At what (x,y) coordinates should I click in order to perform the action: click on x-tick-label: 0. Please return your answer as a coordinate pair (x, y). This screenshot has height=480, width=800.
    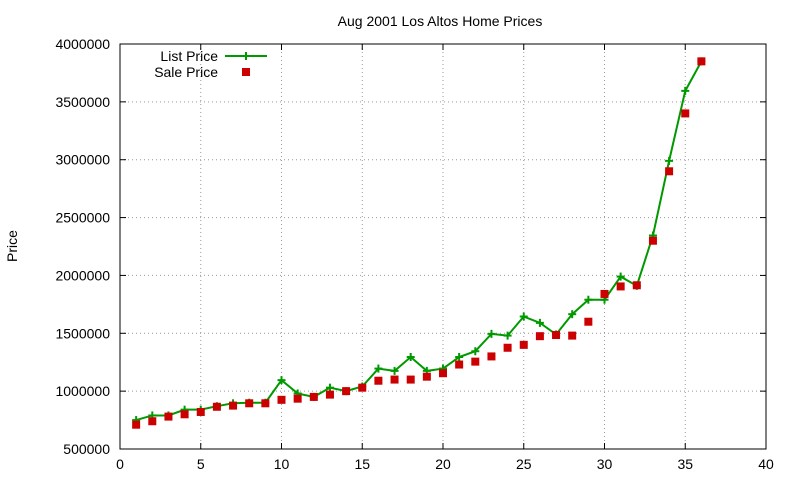
    Looking at the image, I should click on (120, 464).